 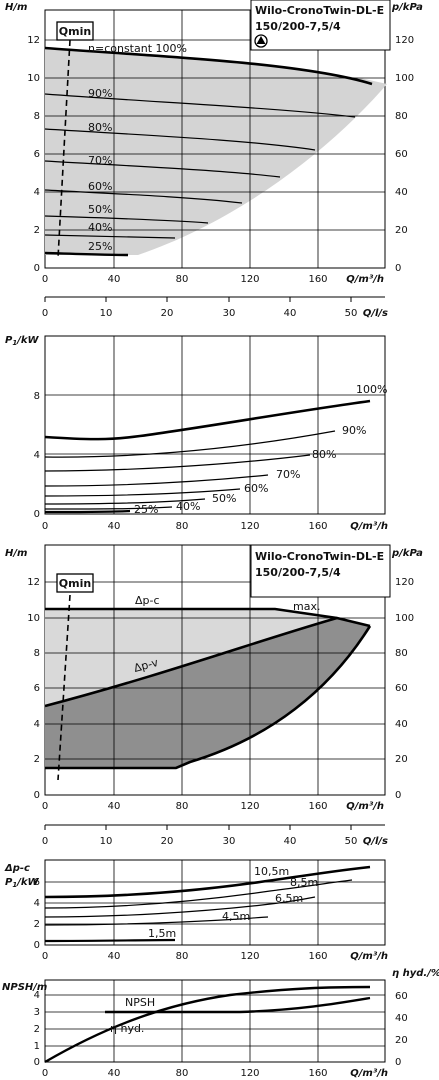 I want to click on y-ticks: 0 2 4 6 8 10 12, so click(x=33, y=154).